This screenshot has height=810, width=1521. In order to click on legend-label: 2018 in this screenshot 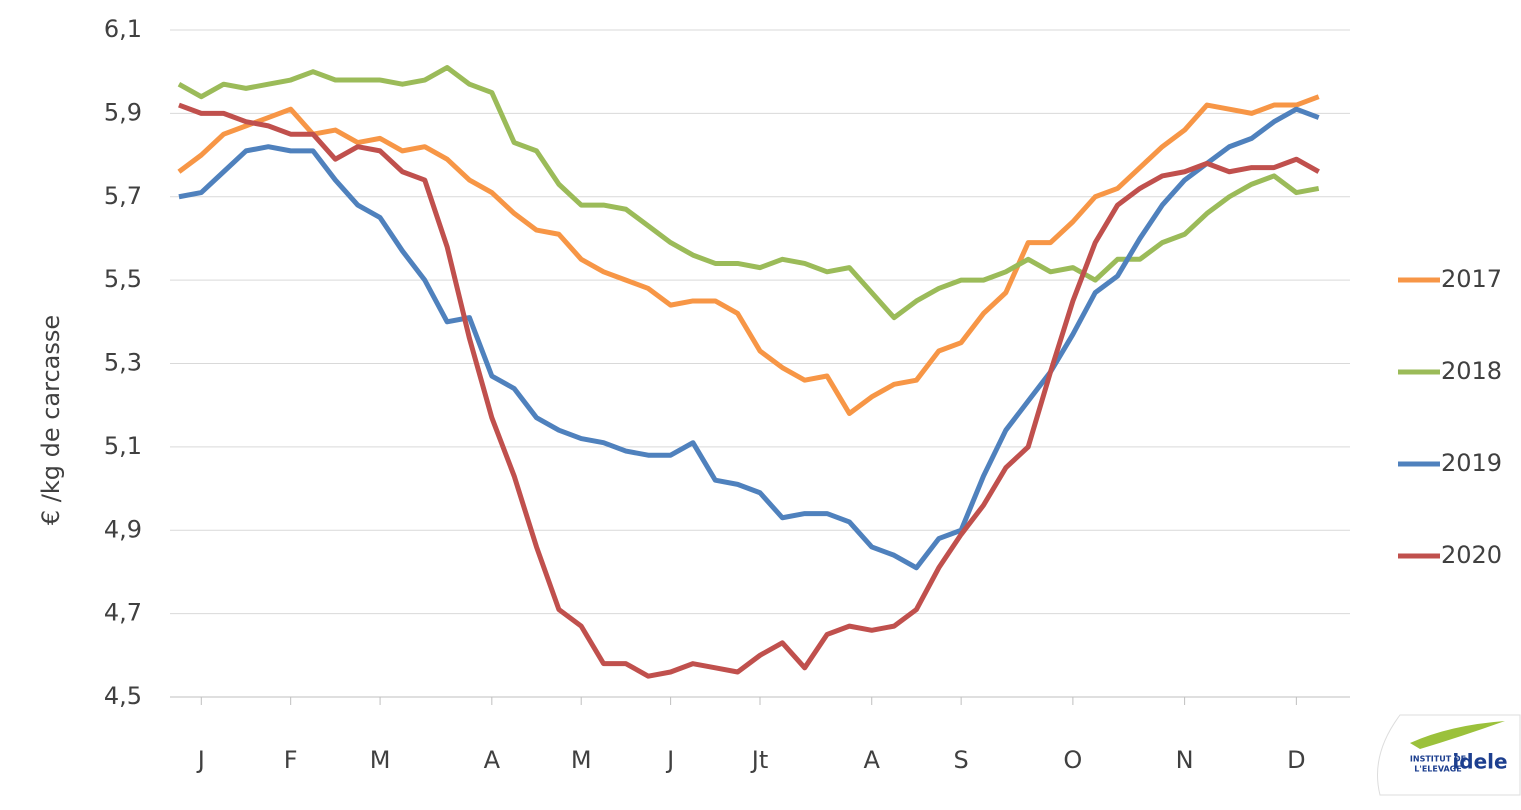, I will do `click(1471, 371)`.